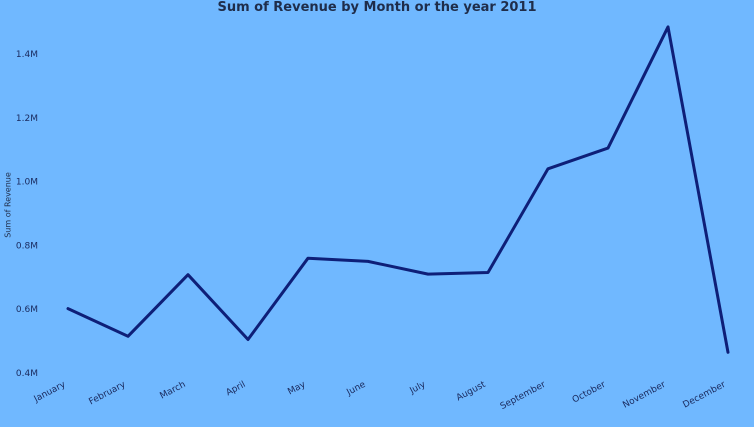 Image resolution: width=754 pixels, height=427 pixels. What do you see at coordinates (172, 391) in the screenshot?
I see `x-tick-label: March` at bounding box center [172, 391].